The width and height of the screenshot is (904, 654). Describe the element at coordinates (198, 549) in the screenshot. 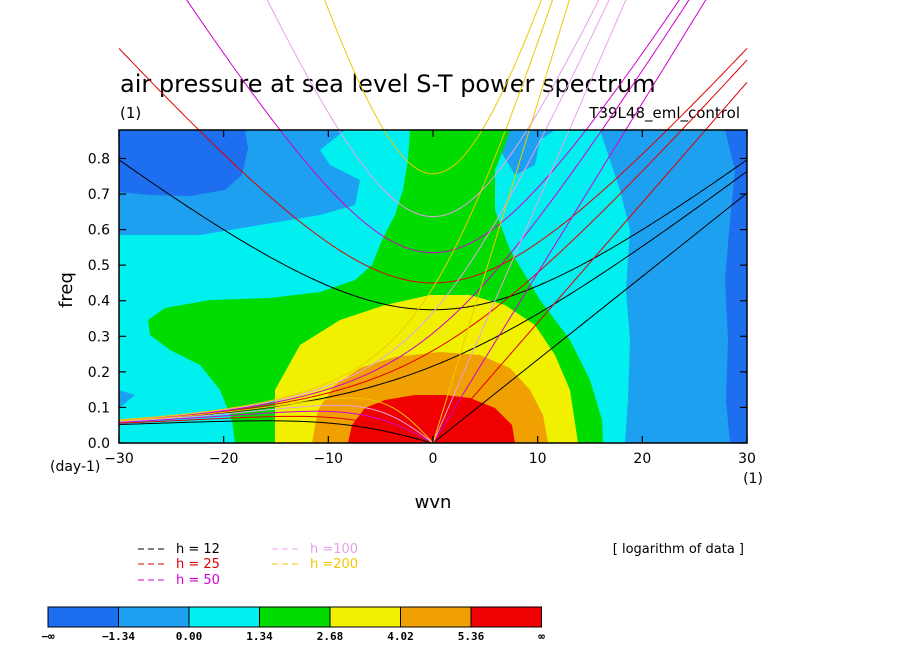

I see `legend-label: h = 12` at that location.